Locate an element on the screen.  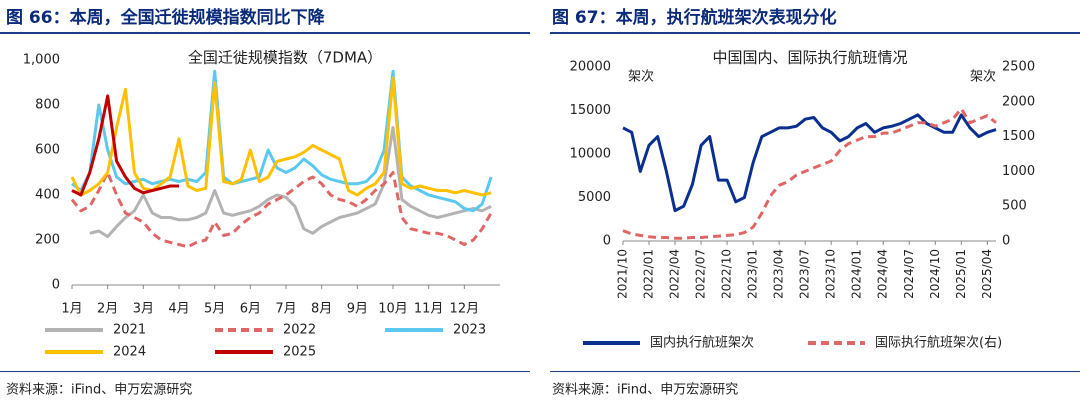
chart-title: 中国国内、国际执行航班情况 is located at coordinates (809, 58).